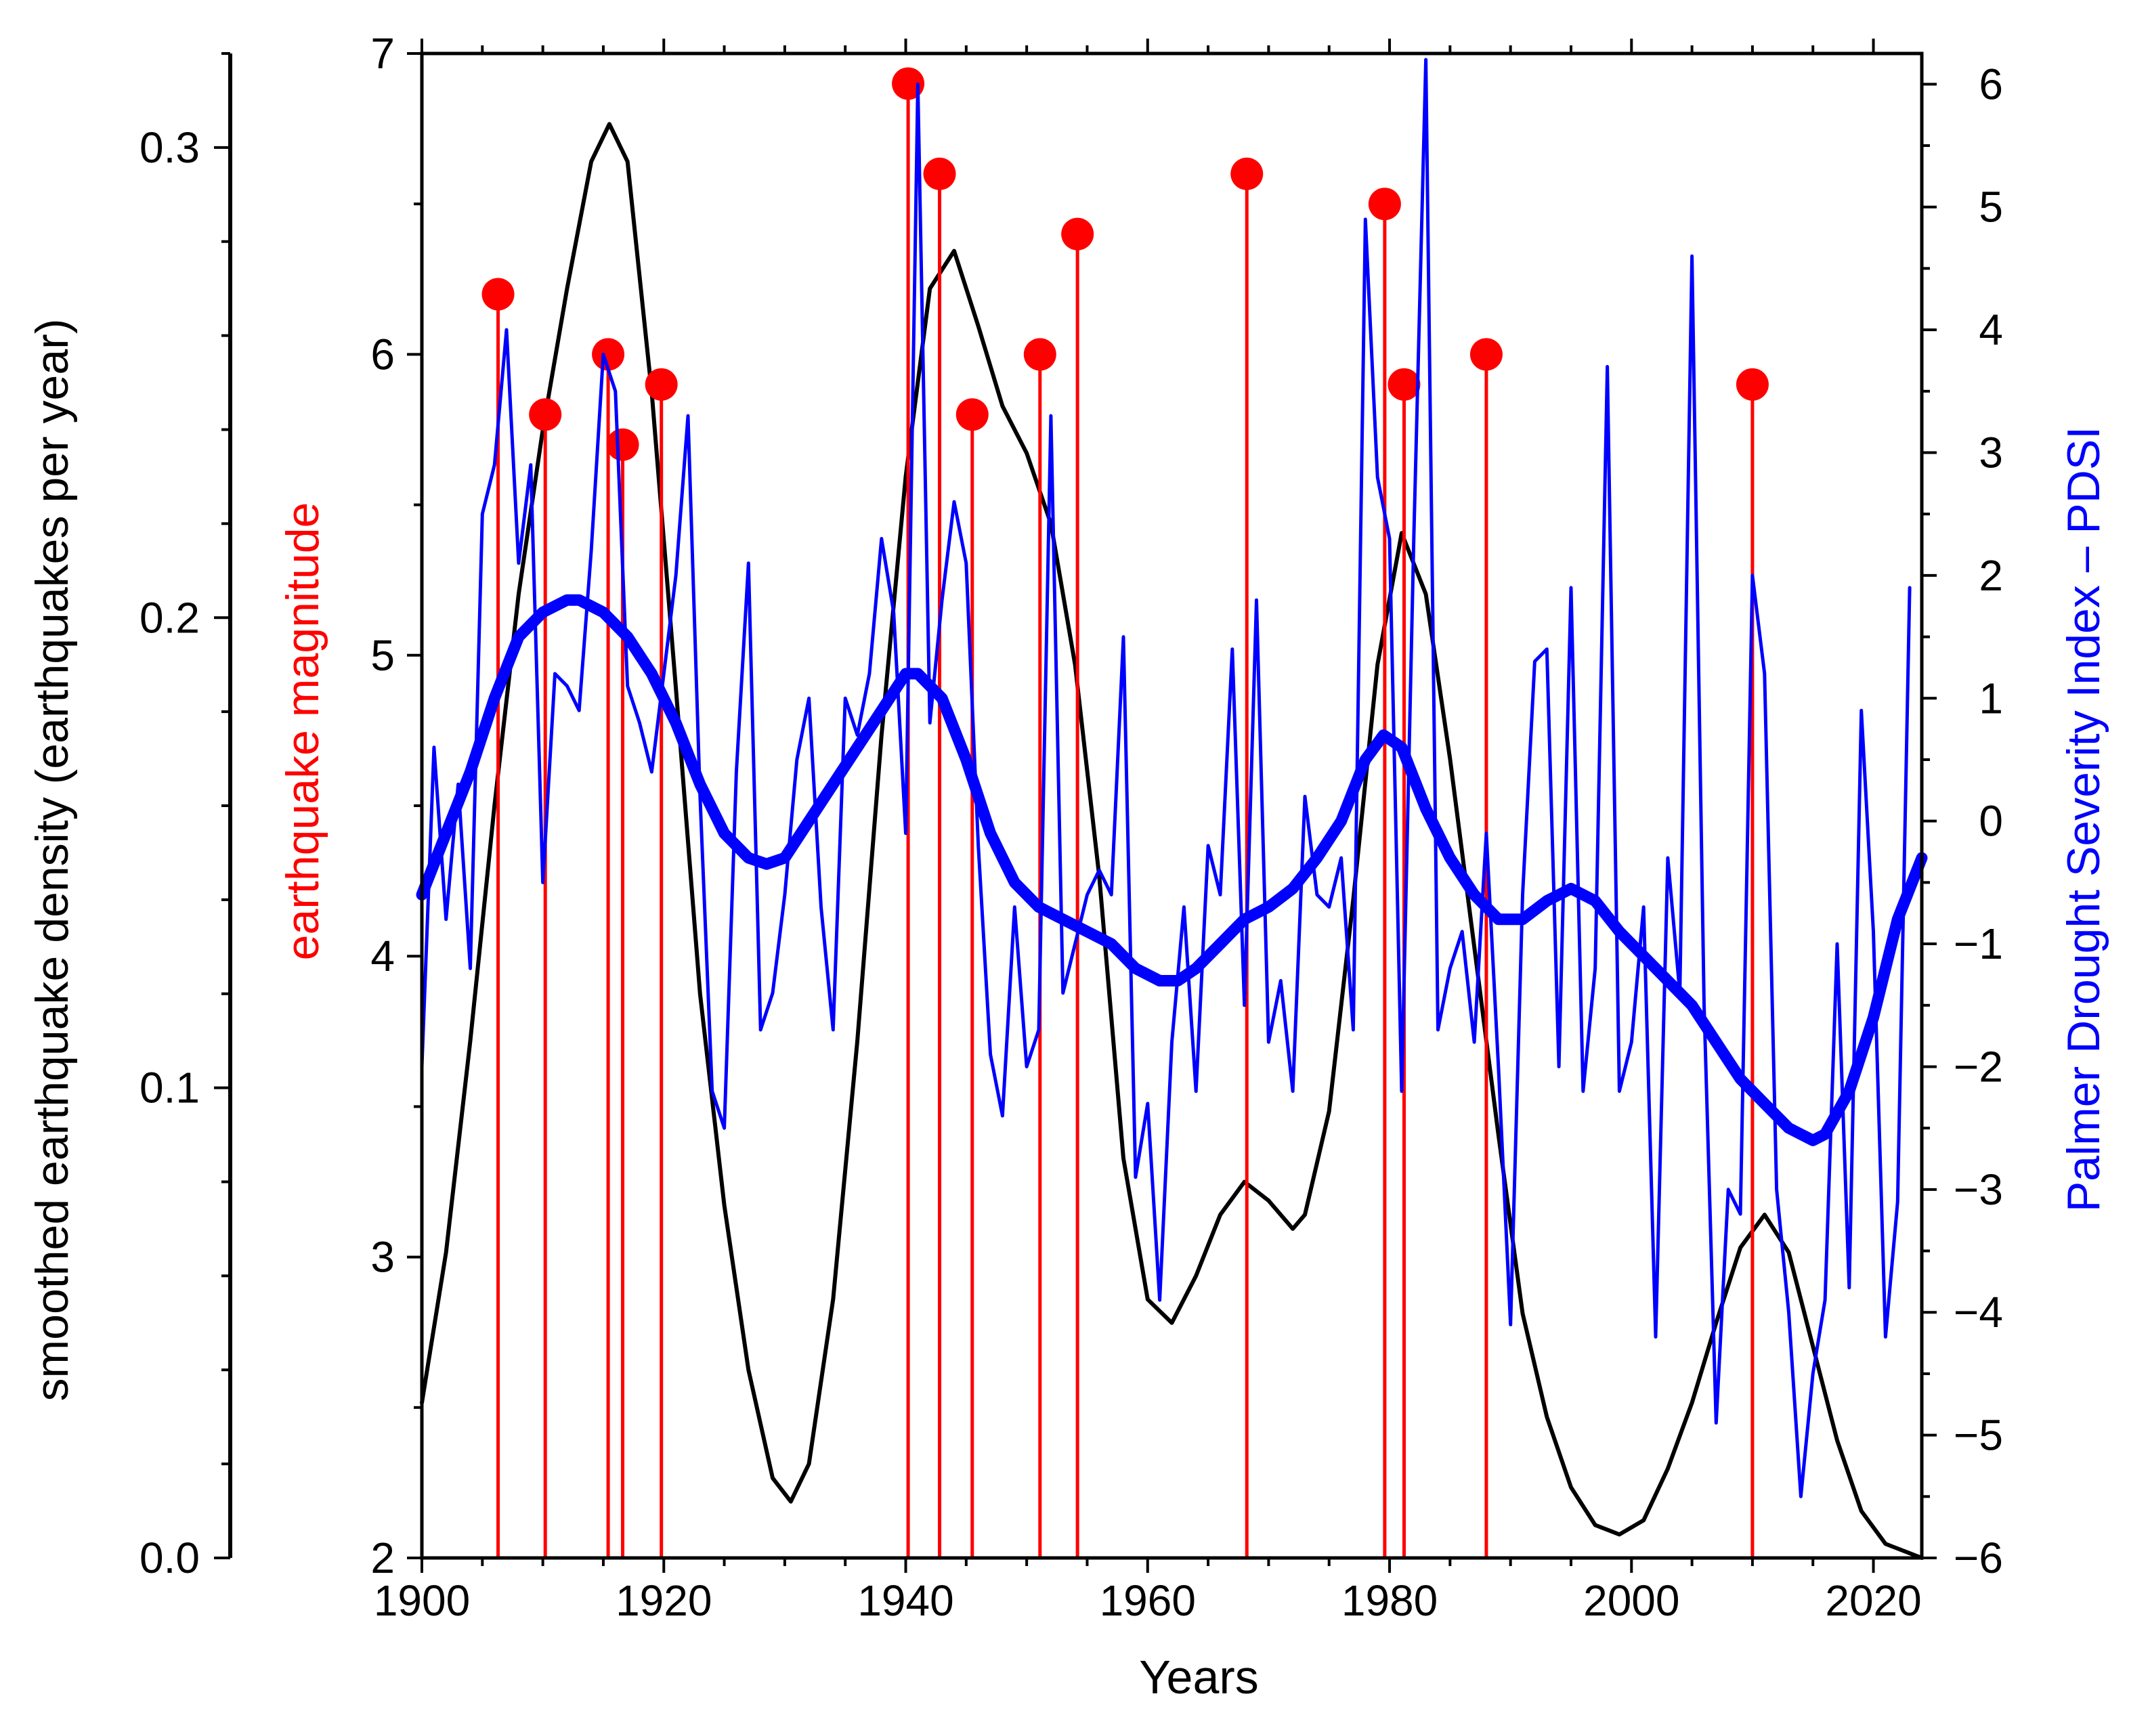  Describe the element at coordinates (382, 655) in the screenshot. I see `magnitude-tick-label: 5` at that location.